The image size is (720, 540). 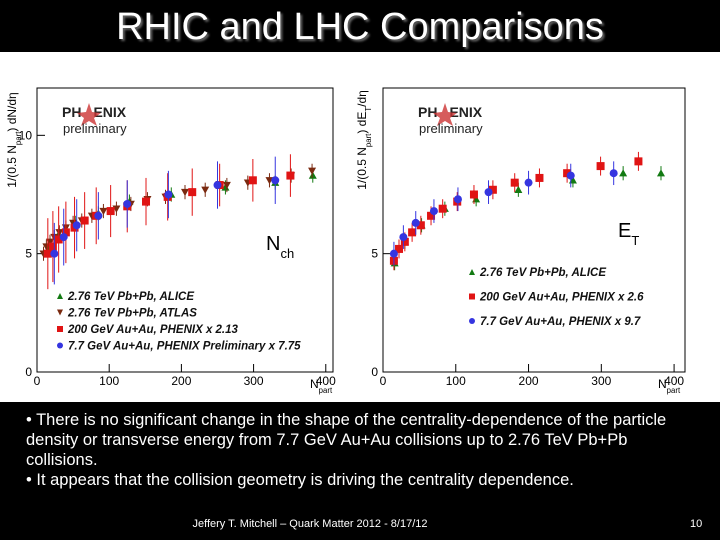 I want to click on logo-bird, so click(x=445, y=114).